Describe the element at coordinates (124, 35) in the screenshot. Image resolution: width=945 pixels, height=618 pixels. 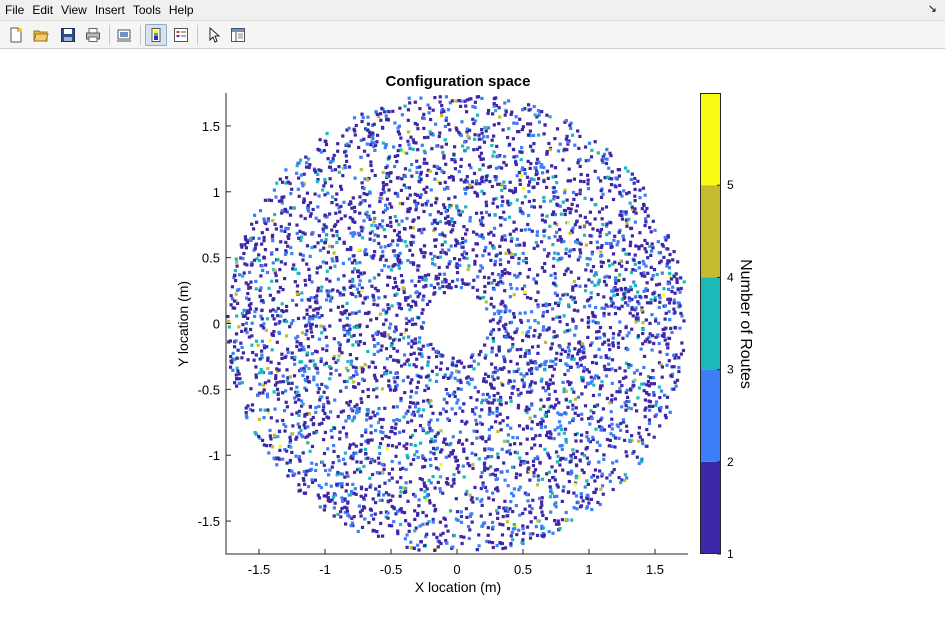
I see `link-plot-icon` at that location.